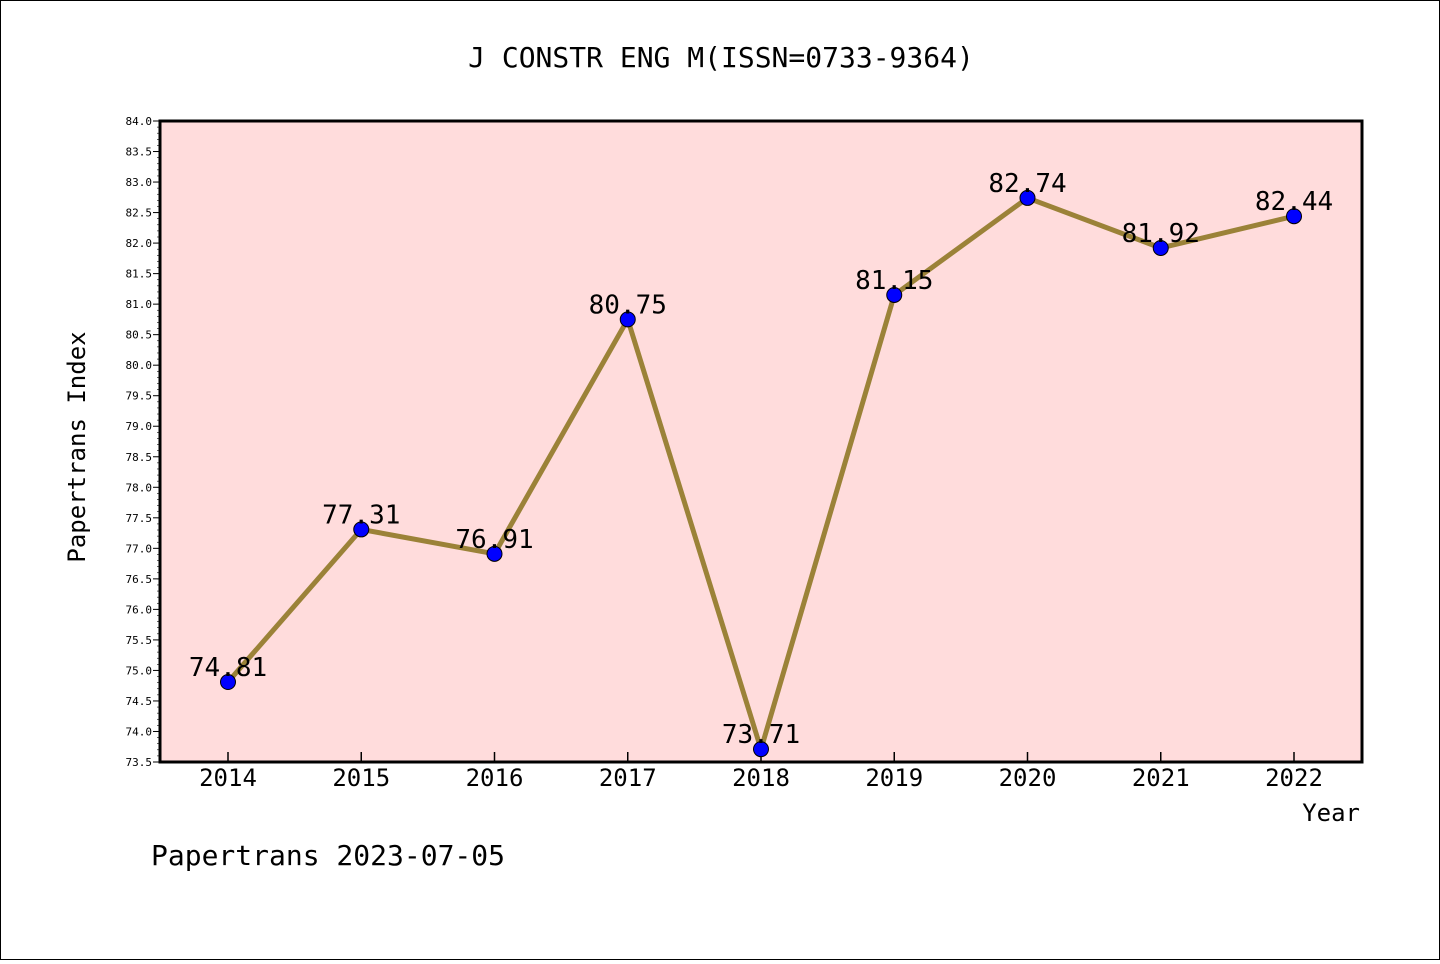  I want to click on x-tick-label: 2018, so click(761, 778).